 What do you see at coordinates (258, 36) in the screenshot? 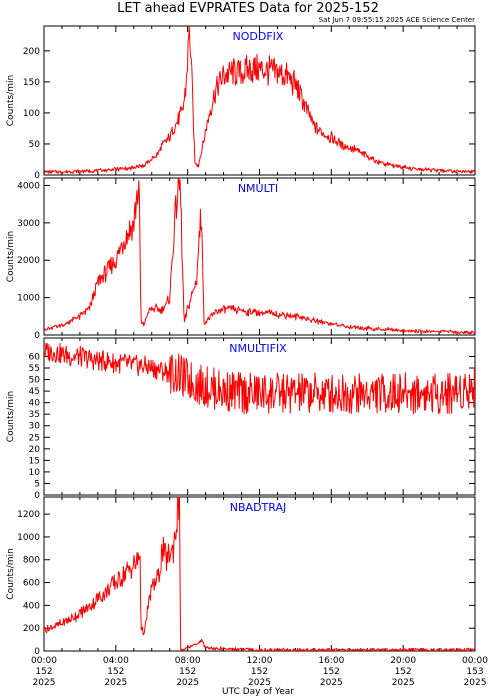
I see `panel-label: NODDFIX` at bounding box center [258, 36].